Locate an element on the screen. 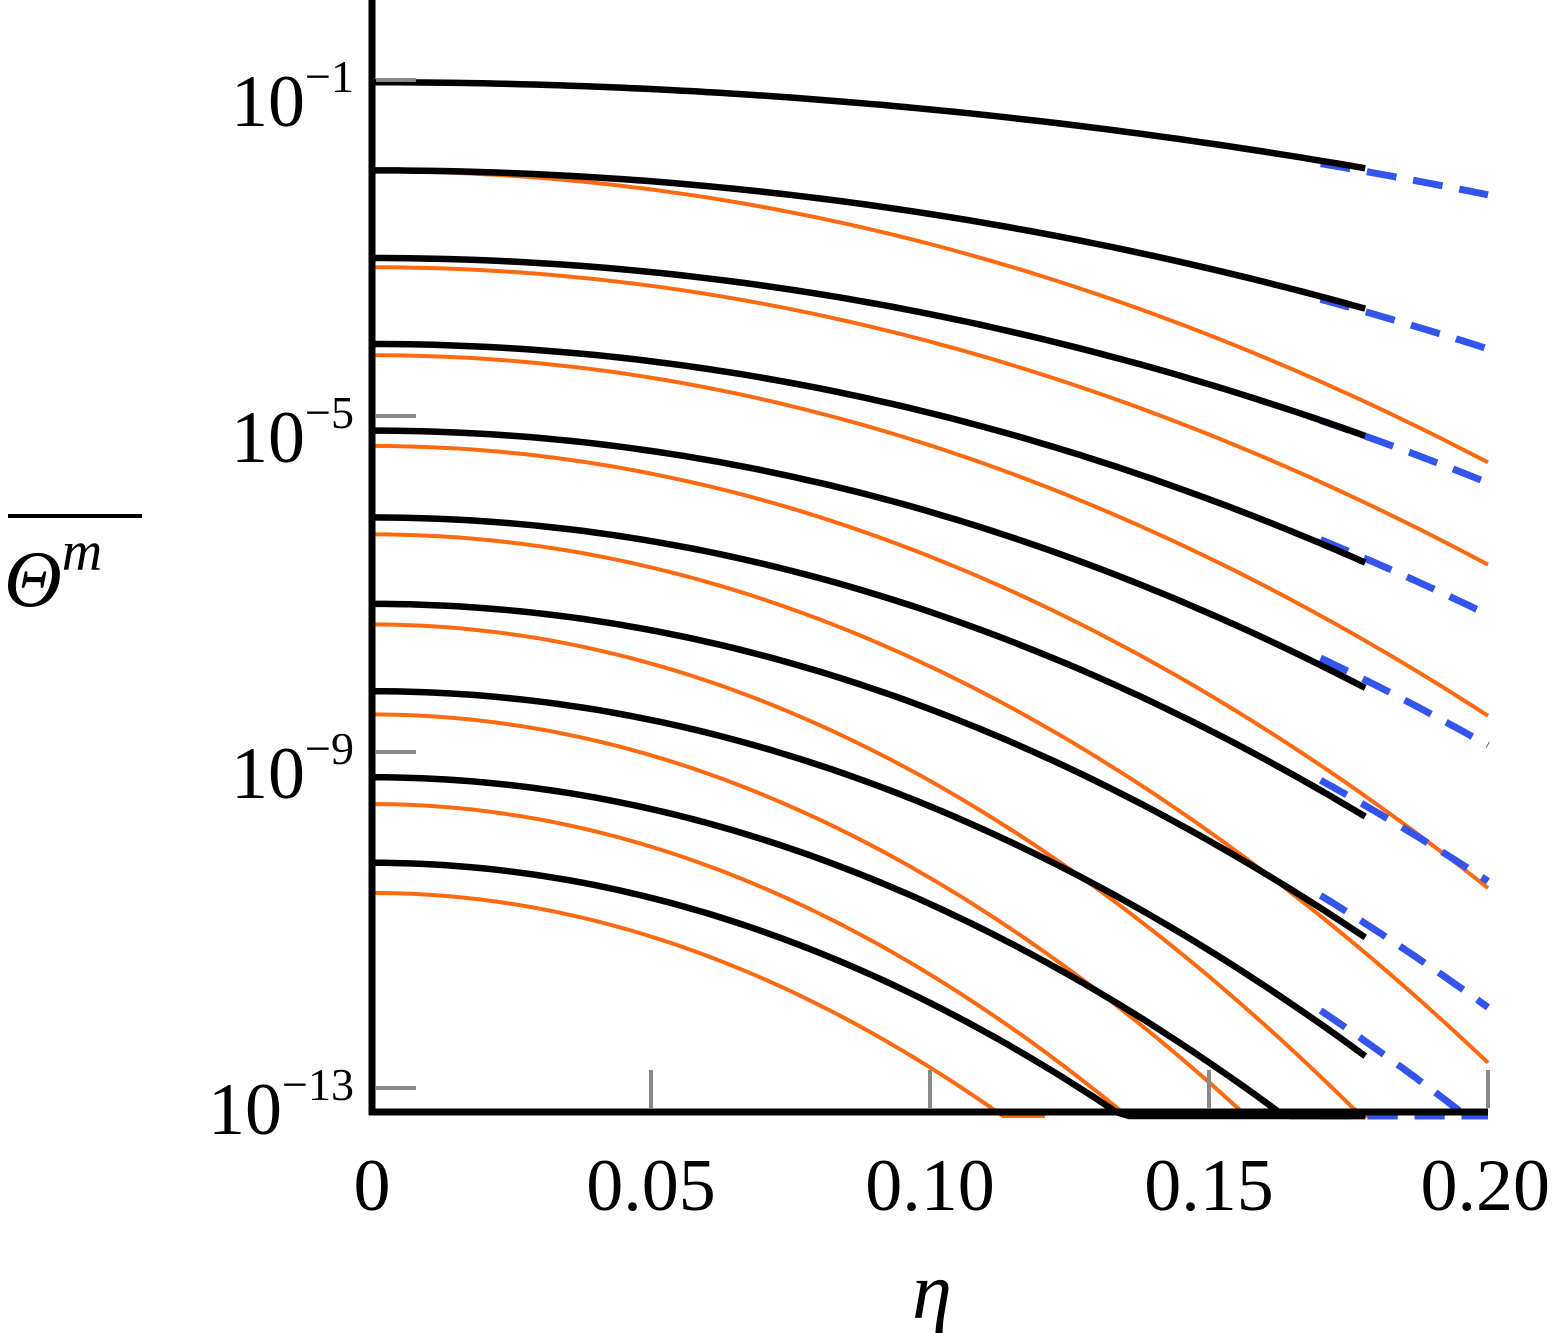 Image resolution: width=1554 pixels, height=1333 pixels. y-tick-label: 10⁻¹³ is located at coordinates (281, 1105).